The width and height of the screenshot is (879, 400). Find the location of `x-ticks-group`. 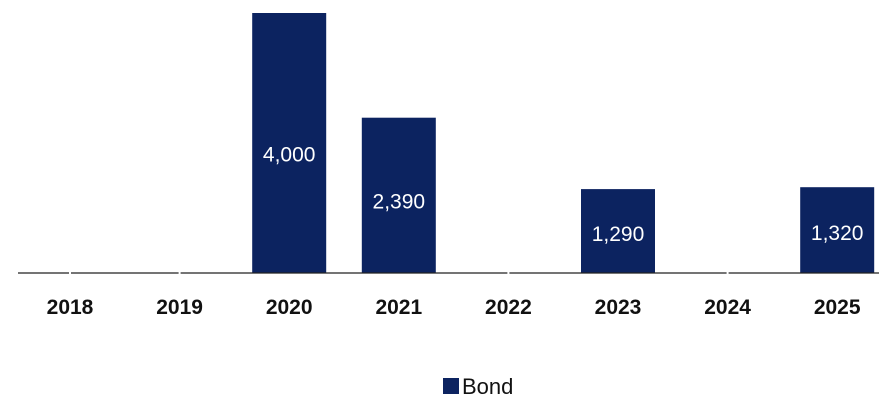

x-ticks-group is located at coordinates (399, 273).